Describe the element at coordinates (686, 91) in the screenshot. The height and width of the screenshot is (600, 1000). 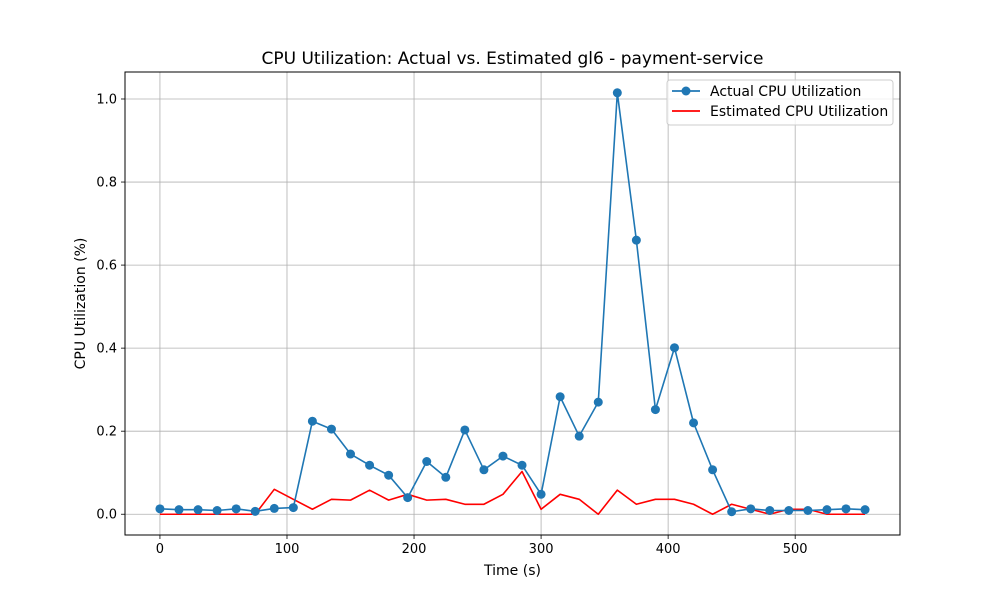
I see `legend-swatch-actual-marker` at that location.